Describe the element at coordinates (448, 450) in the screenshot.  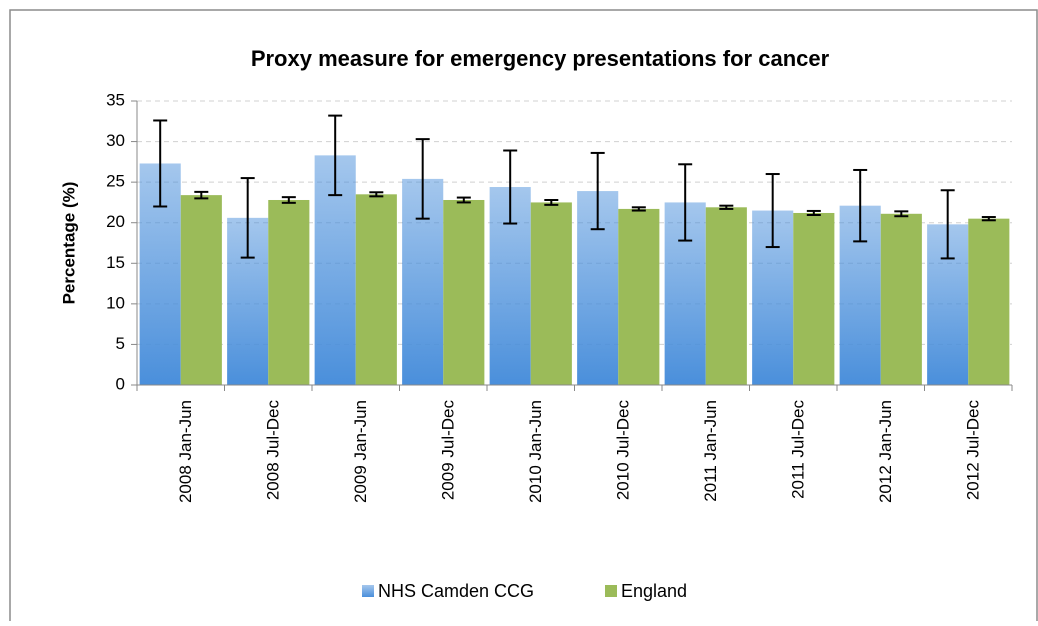
I see `x-tick-label: 2009 Jul-Dec` at that location.